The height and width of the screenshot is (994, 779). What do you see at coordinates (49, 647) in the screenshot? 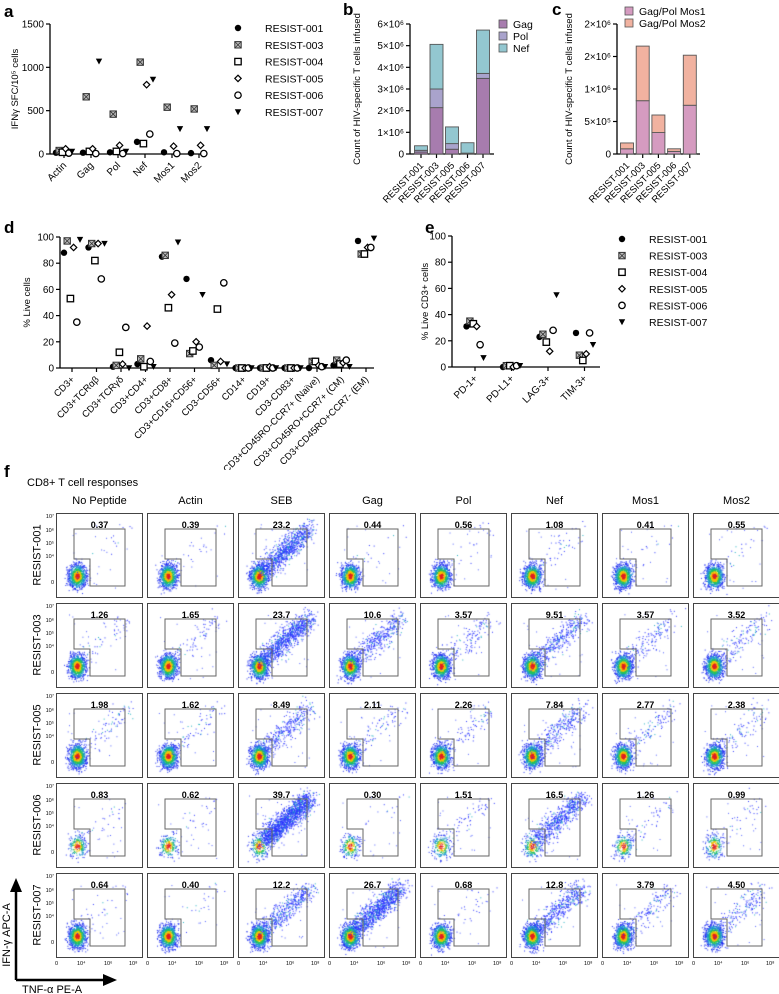
I see `y-tick-label: 10⁴` at bounding box center [49, 647].